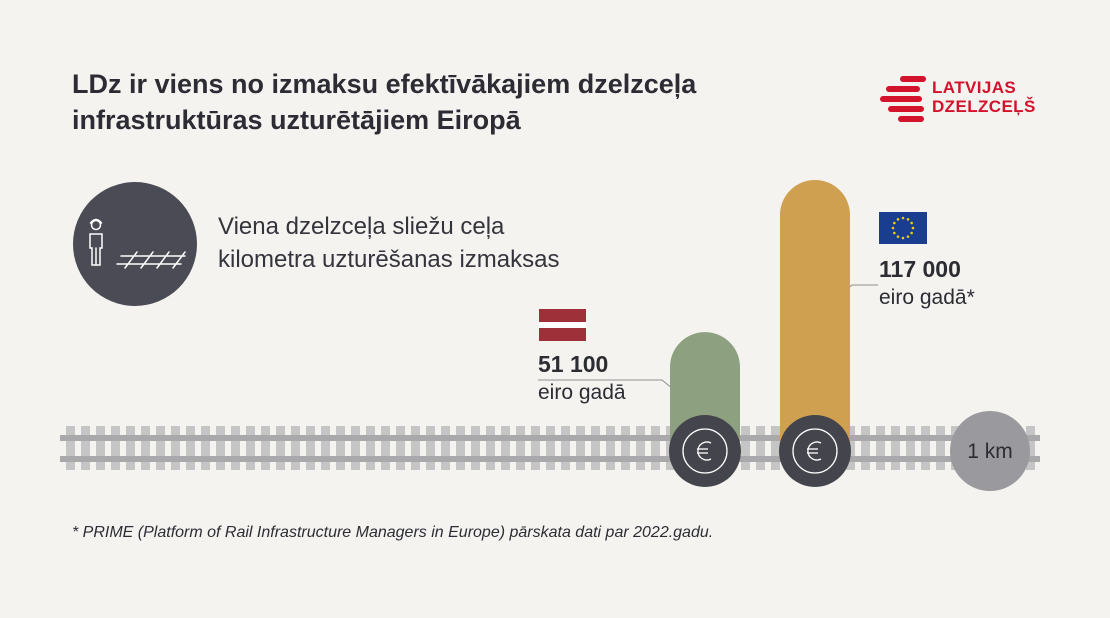 This screenshot has height=618, width=1110. I want to click on ldz-logo: LATVIJAS DZELZCEĻŠ, so click(965, 100).